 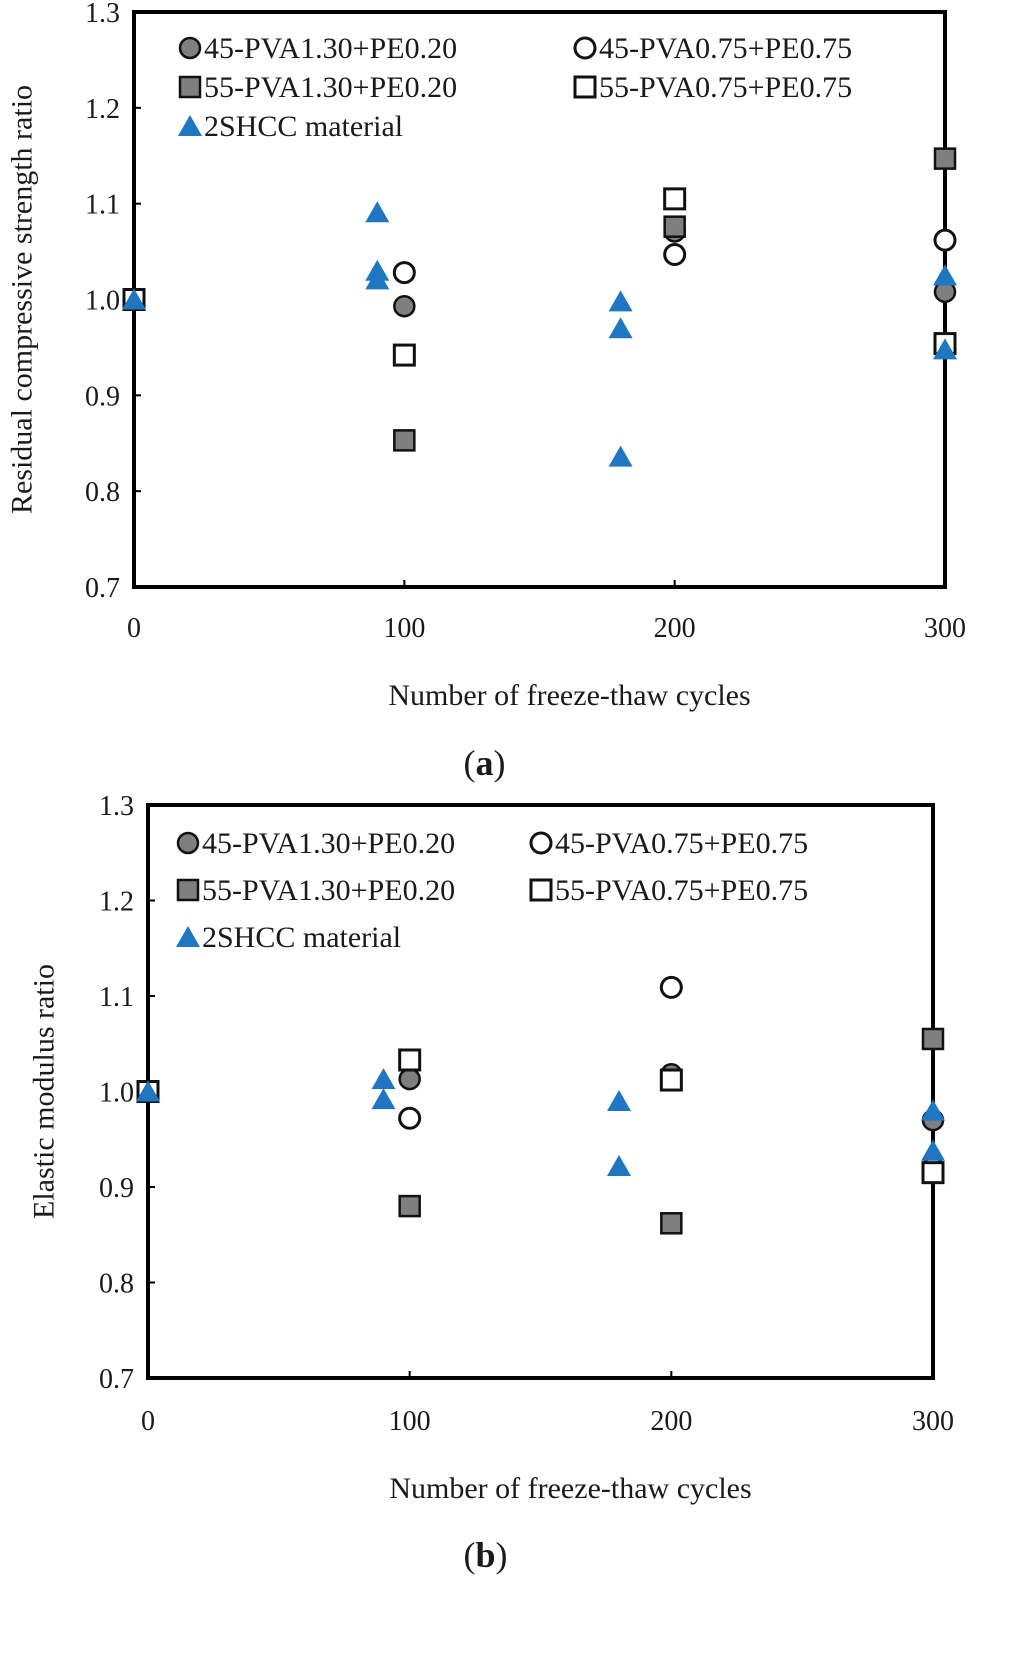 What do you see at coordinates (485, 1555) in the screenshot?
I see `panel-label: (b)` at bounding box center [485, 1555].